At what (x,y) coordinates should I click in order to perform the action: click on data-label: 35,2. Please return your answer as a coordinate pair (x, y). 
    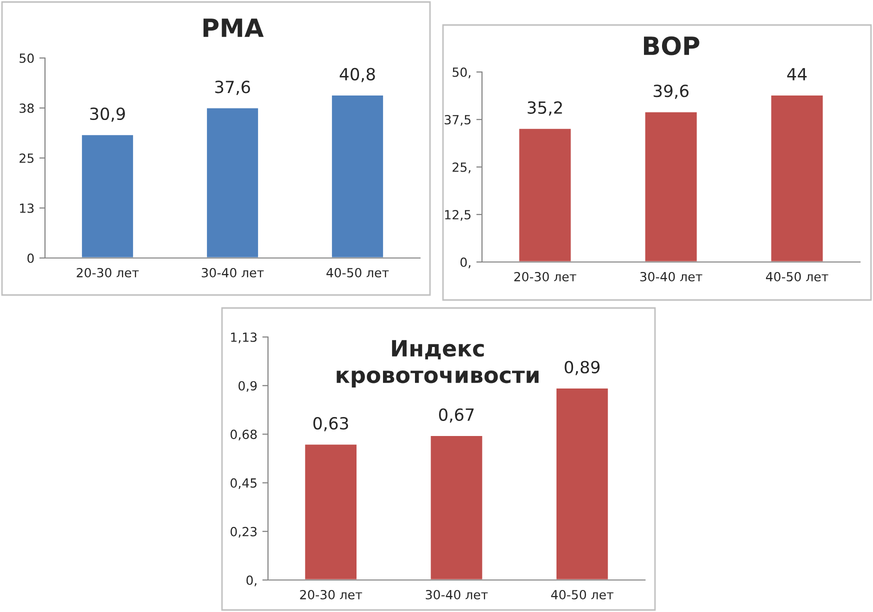
    Looking at the image, I should click on (545, 108).